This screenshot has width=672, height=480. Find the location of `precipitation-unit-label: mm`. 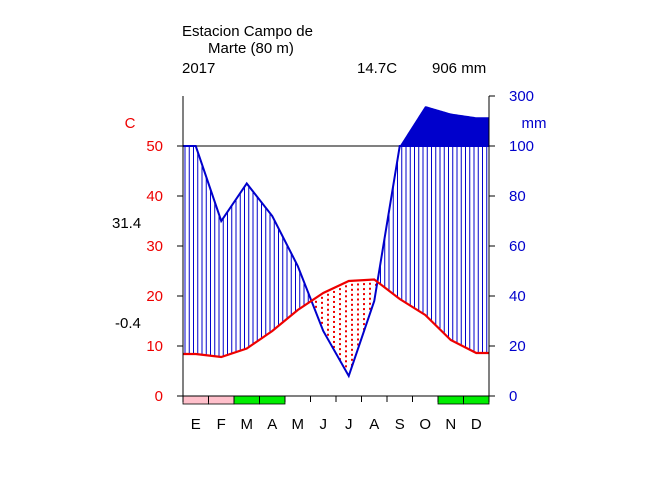

precipitation-unit-label: mm is located at coordinates (534, 123).